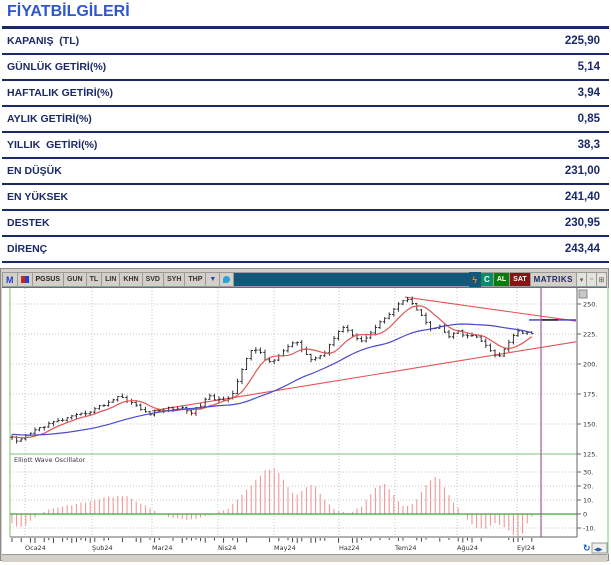  Describe the element at coordinates (588, 119) in the screenshot. I see `row-value: 0,85` at that location.